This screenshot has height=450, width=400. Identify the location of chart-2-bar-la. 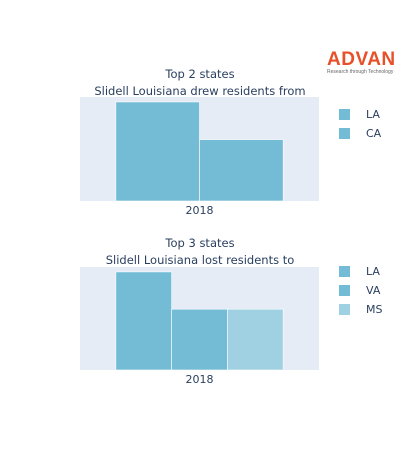
(143, 321).